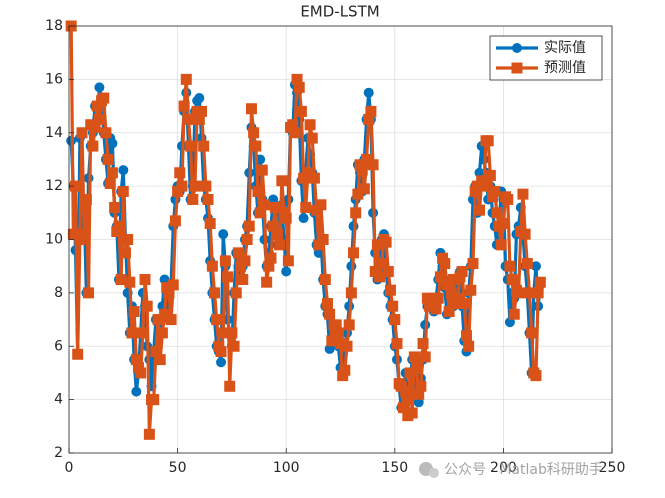  I want to click on y-tick-label: 18, so click(54, 26).